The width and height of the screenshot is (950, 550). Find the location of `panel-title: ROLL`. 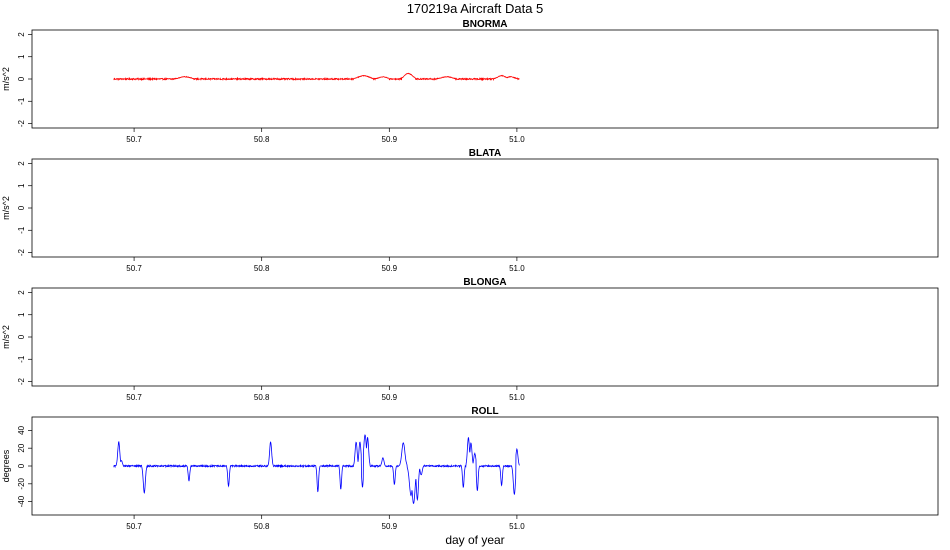

panel-title: ROLL is located at coordinates (484, 411).